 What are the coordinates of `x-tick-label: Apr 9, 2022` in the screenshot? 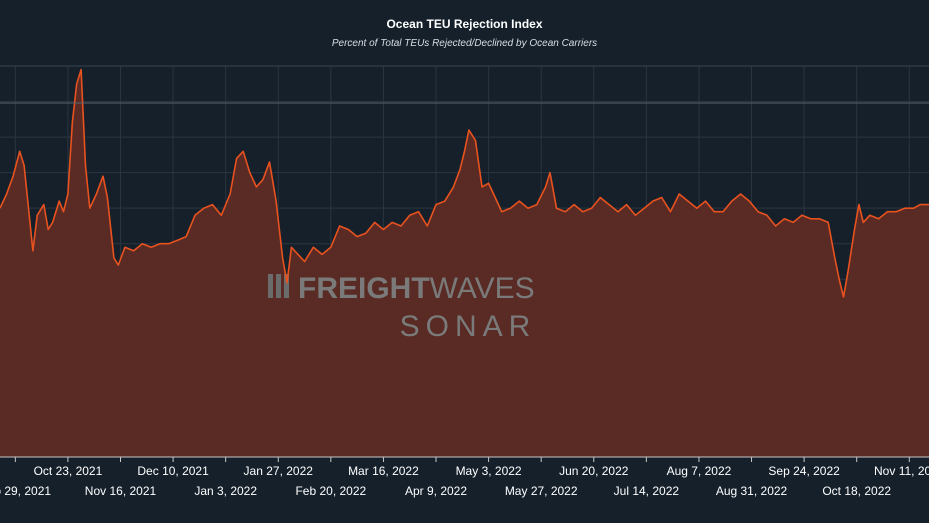 It's located at (436, 491).